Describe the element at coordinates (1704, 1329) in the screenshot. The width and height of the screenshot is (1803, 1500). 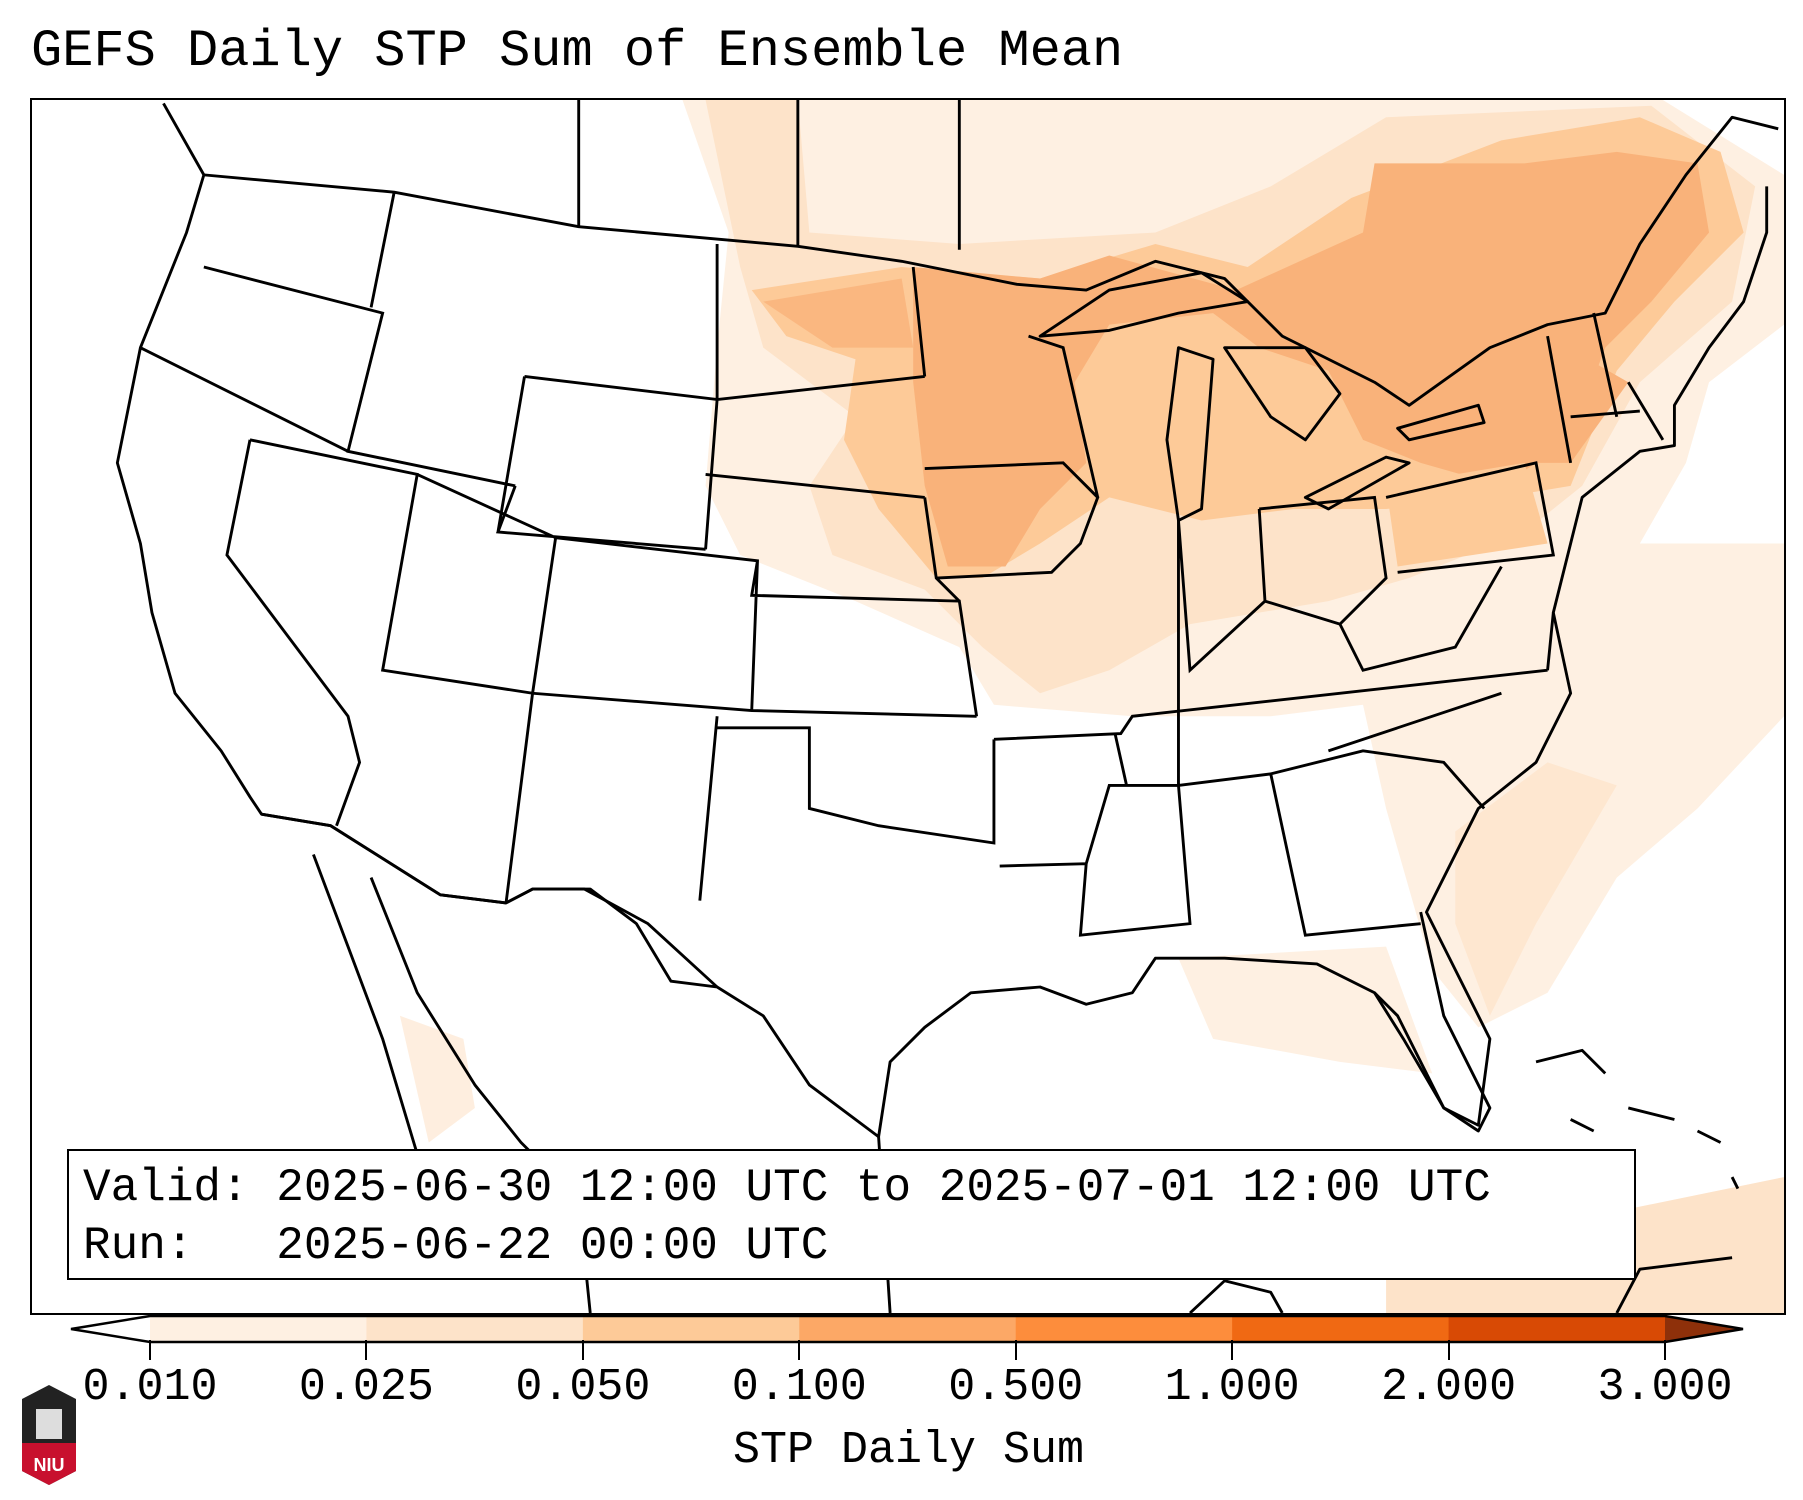
I see `colorbar-extend-high` at that location.